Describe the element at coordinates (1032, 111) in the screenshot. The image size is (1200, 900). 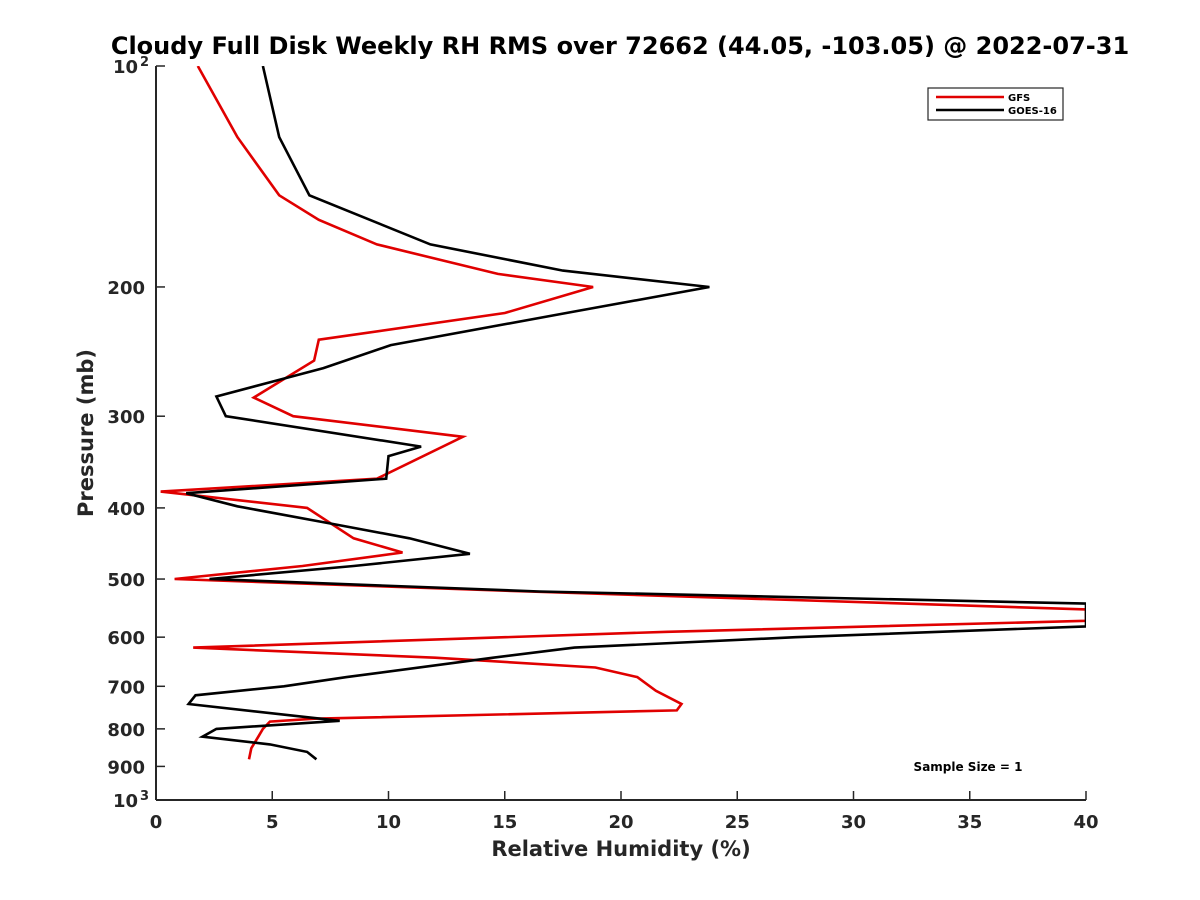
I see `legend-label-goes16: GOES-16` at that location.